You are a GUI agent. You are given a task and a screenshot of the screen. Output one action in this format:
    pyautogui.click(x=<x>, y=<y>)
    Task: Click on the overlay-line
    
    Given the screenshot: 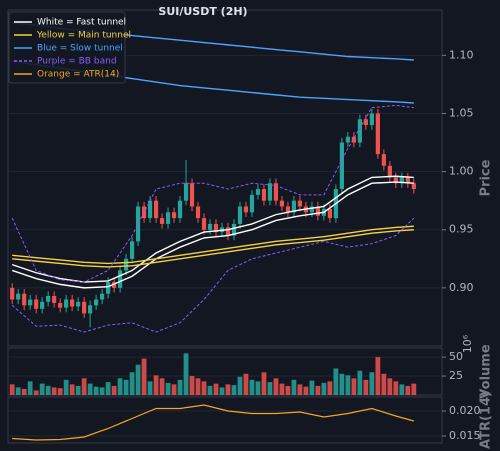 What is the action you would take?
    pyautogui.click(x=213, y=248)
    